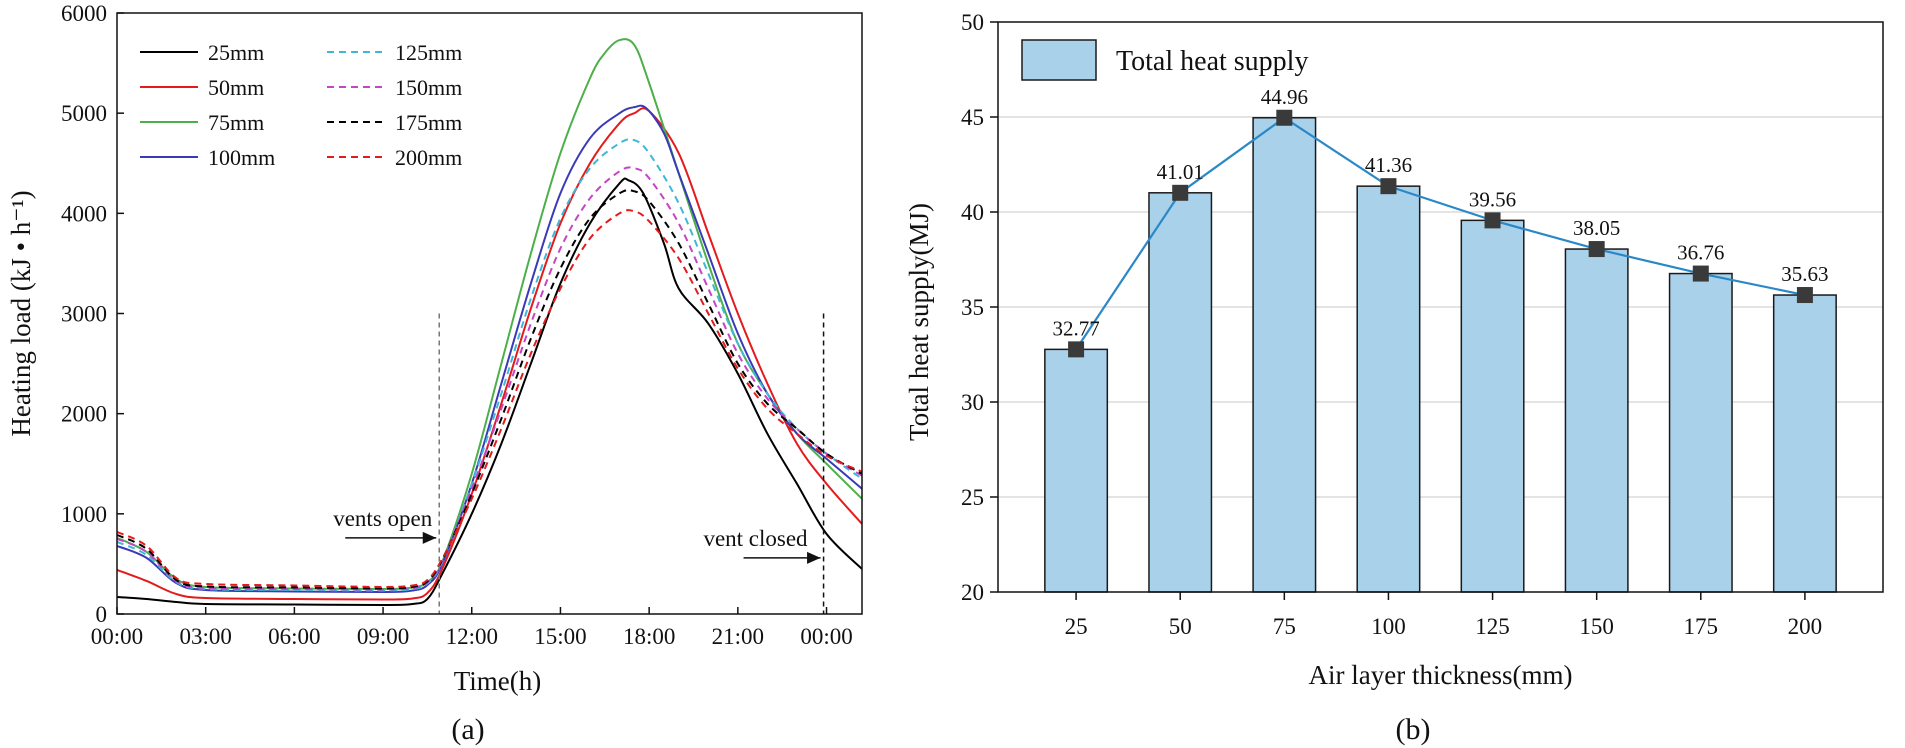  What do you see at coordinates (649, 636) in the screenshot?
I see `x-tick-label-a: 18:00` at bounding box center [649, 636].